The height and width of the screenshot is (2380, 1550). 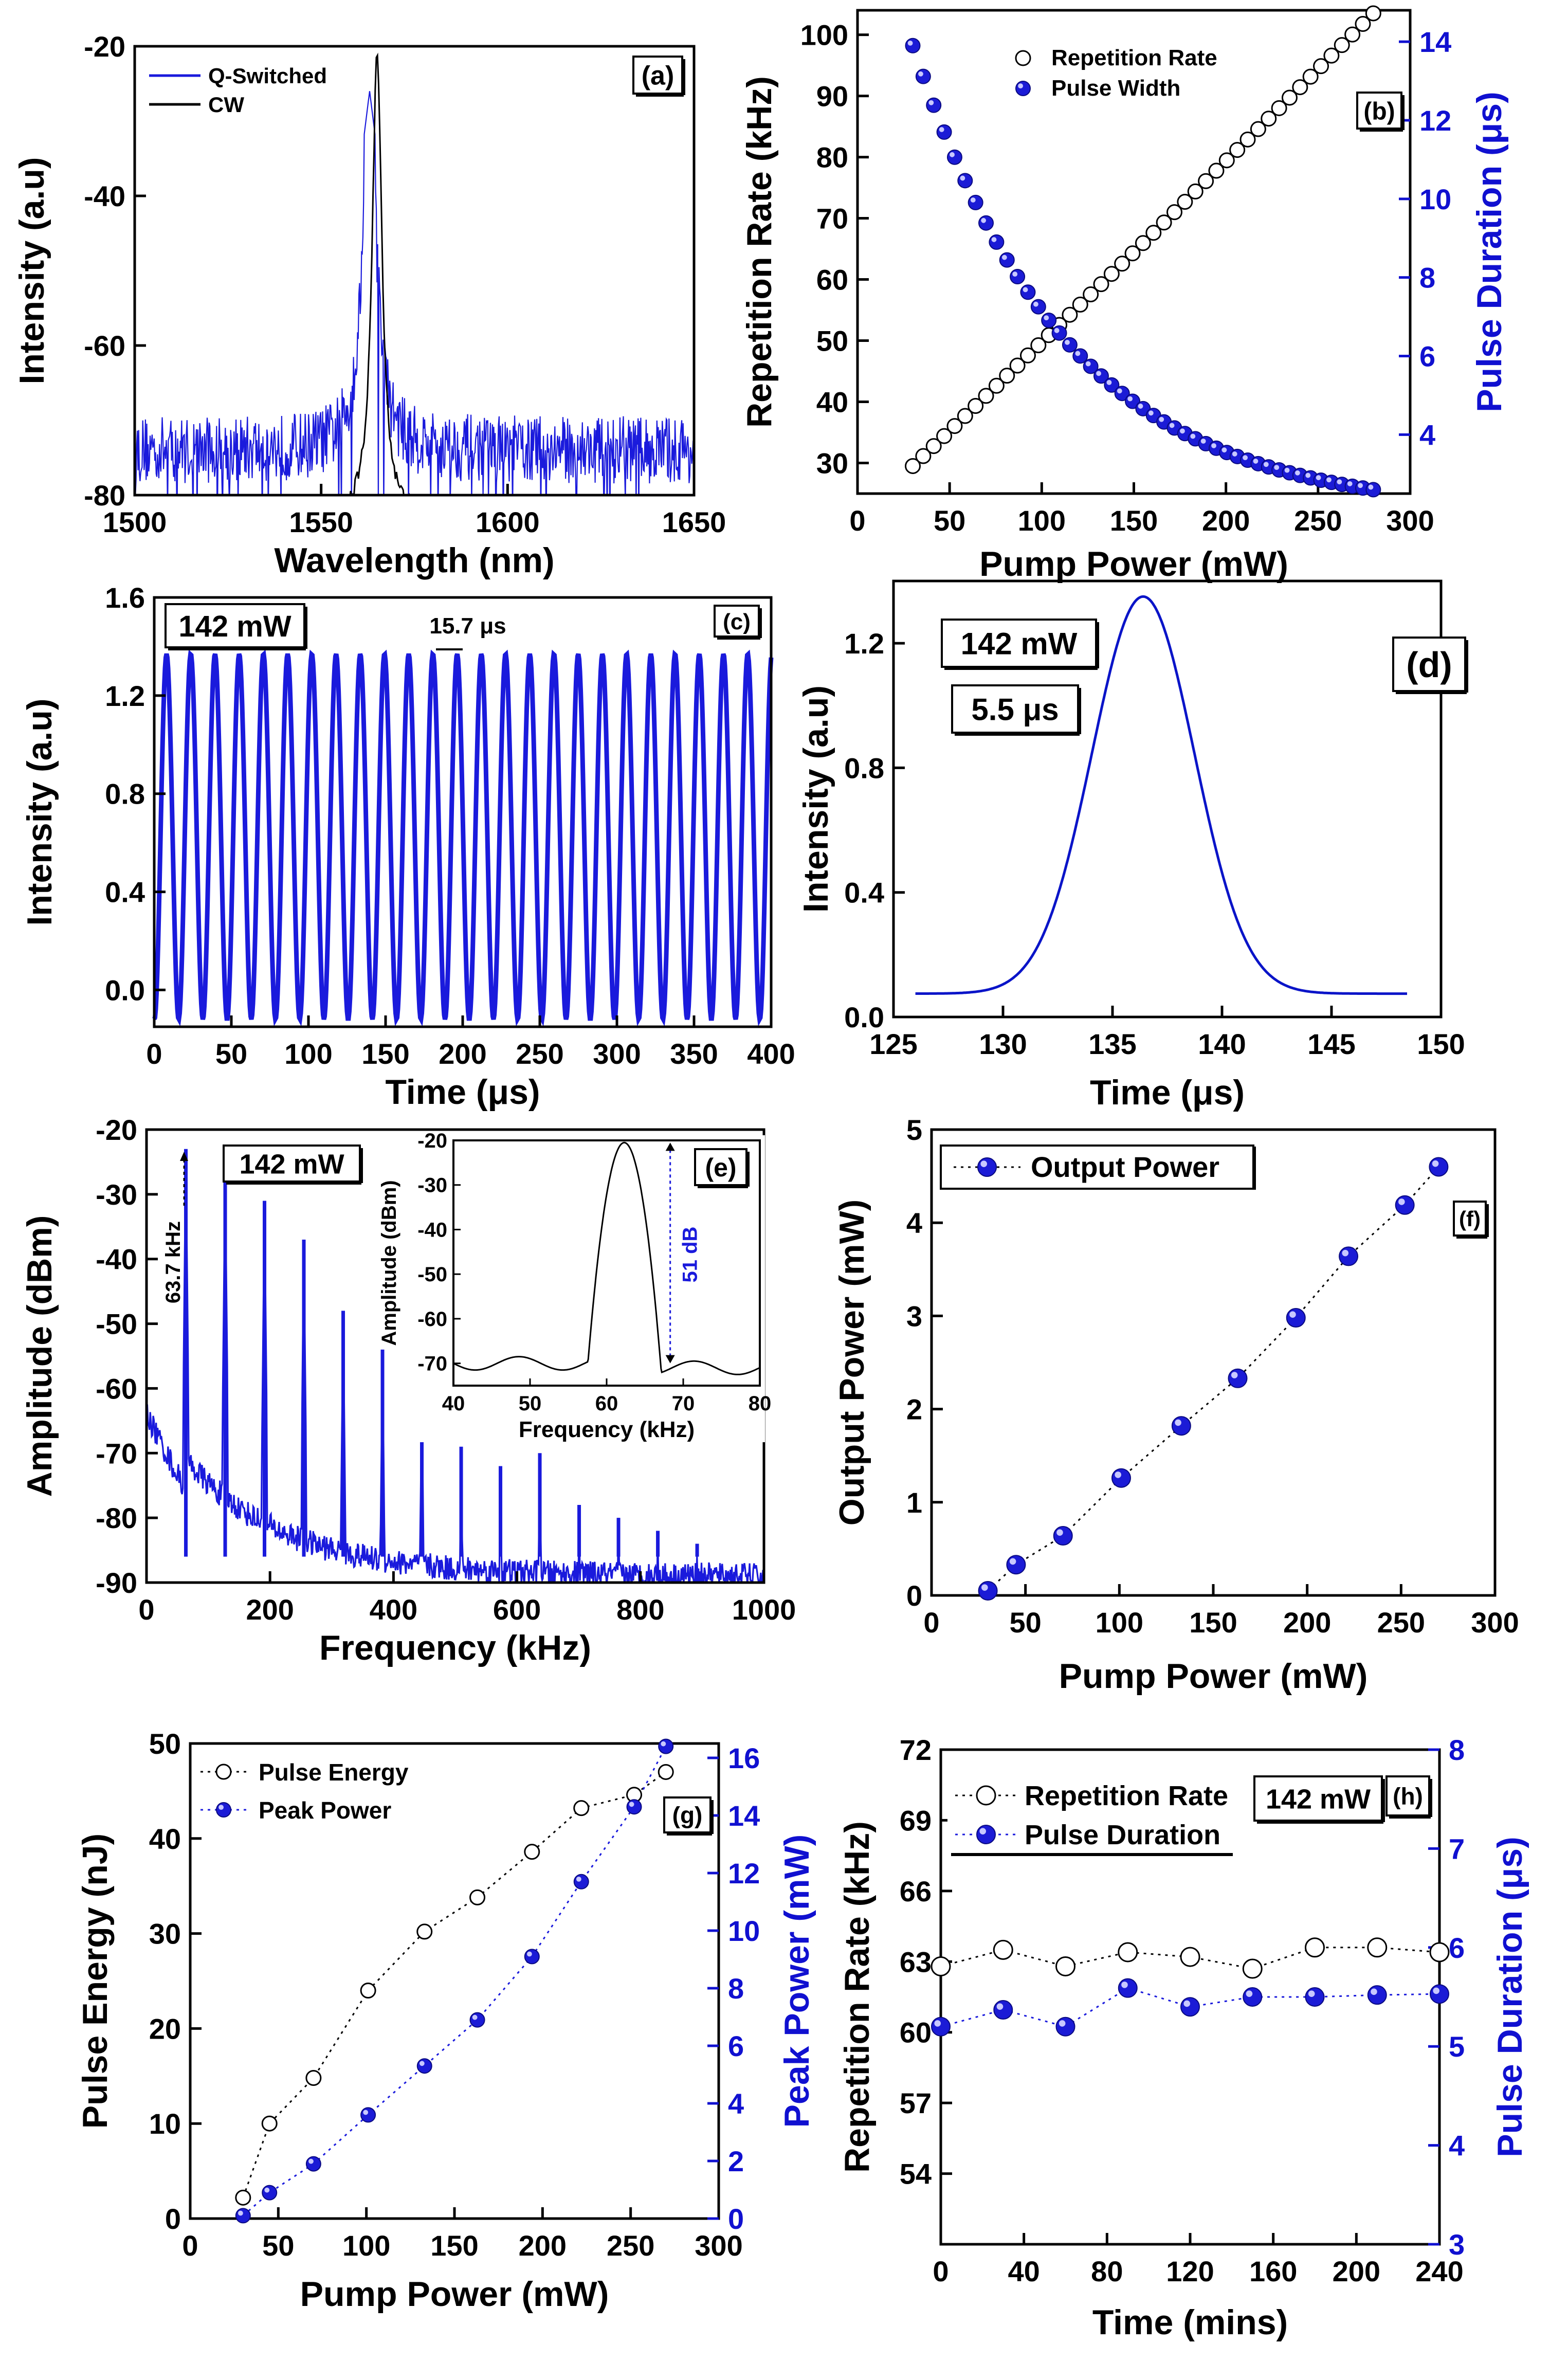 I want to click on y-tick-label: 80, so click(x=832, y=157).